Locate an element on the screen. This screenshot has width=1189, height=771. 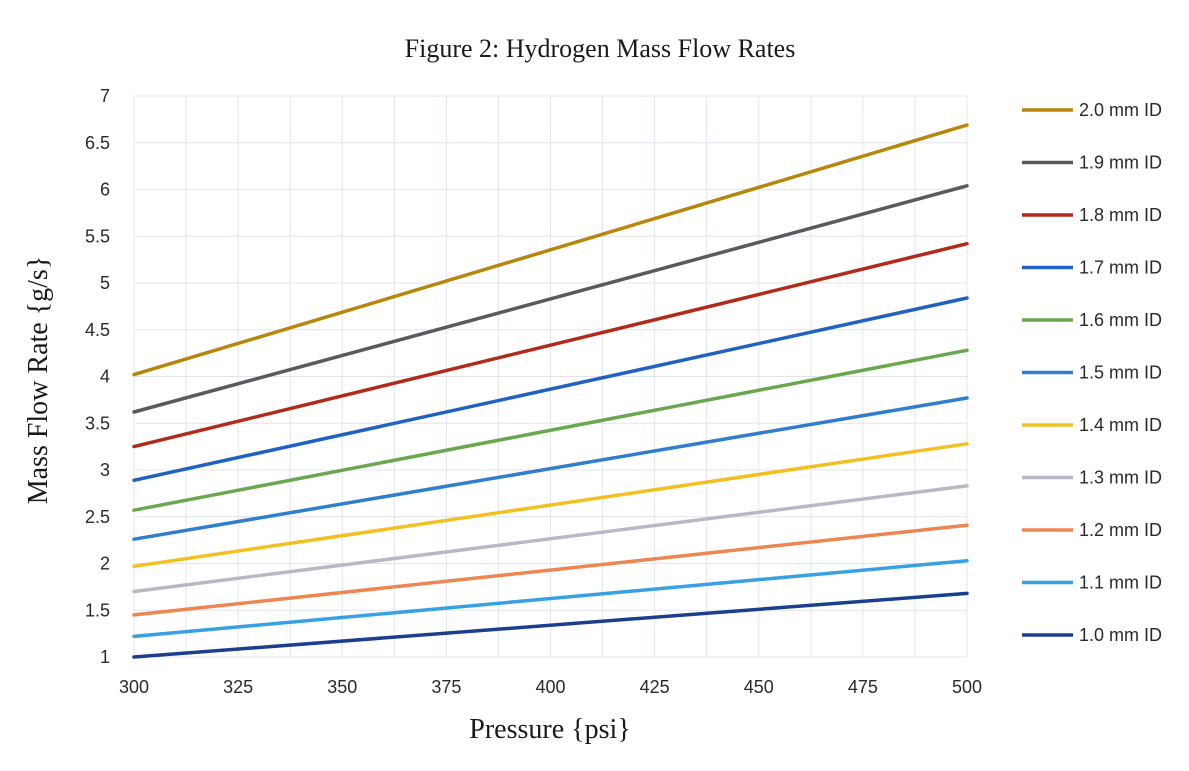
legend-label: 1.0 mm ID is located at coordinates (1120, 635).